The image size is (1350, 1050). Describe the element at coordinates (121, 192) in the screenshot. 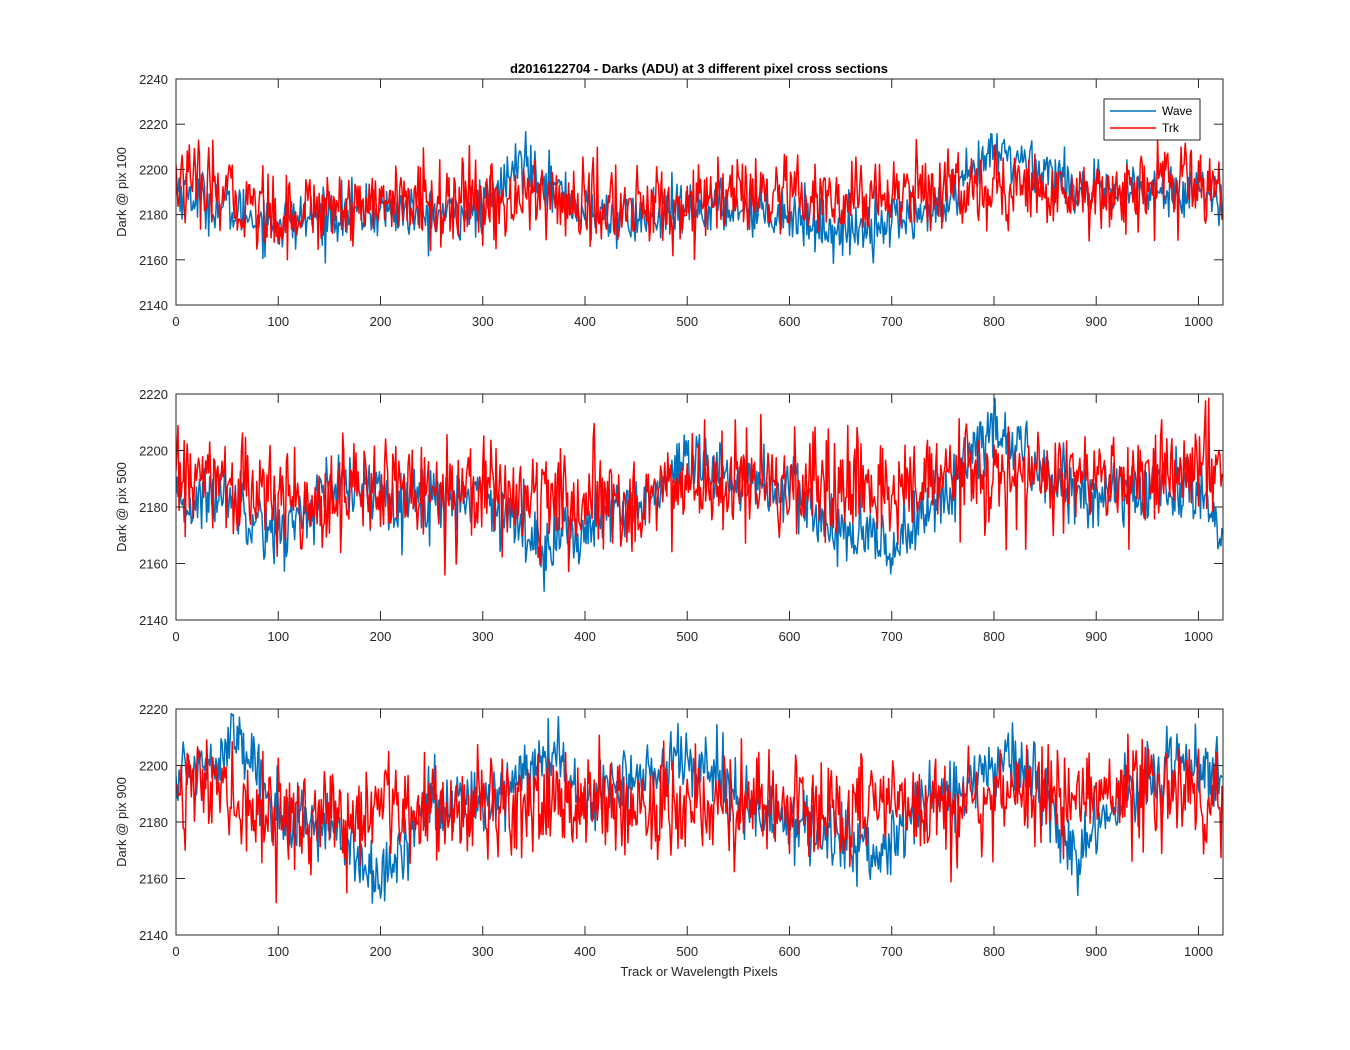

I see `y-axis-label: Dark @ pix 100` at that location.